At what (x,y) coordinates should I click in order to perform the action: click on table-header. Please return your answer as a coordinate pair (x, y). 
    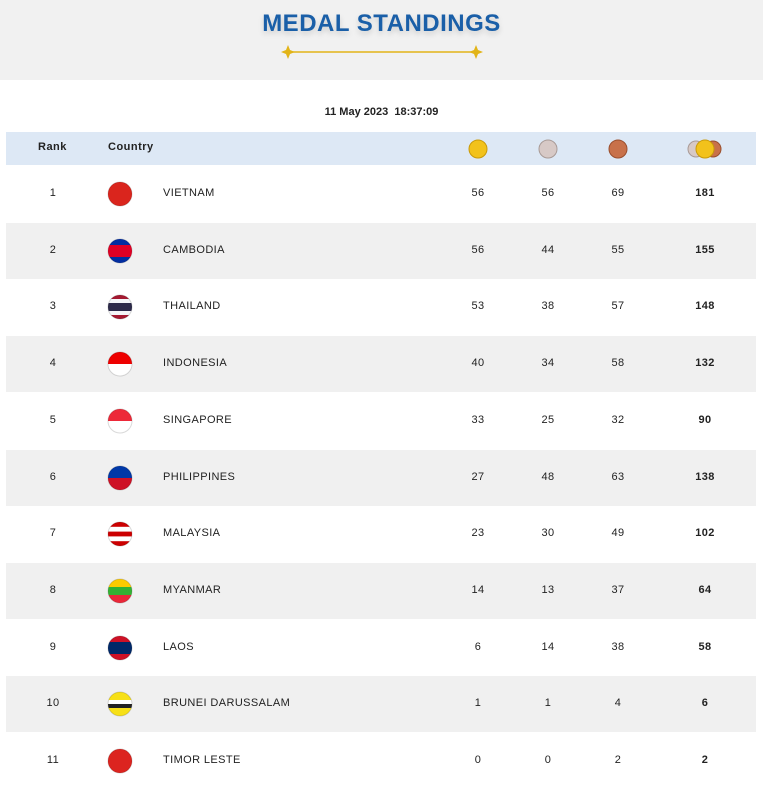
    Looking at the image, I should click on (381, 148).